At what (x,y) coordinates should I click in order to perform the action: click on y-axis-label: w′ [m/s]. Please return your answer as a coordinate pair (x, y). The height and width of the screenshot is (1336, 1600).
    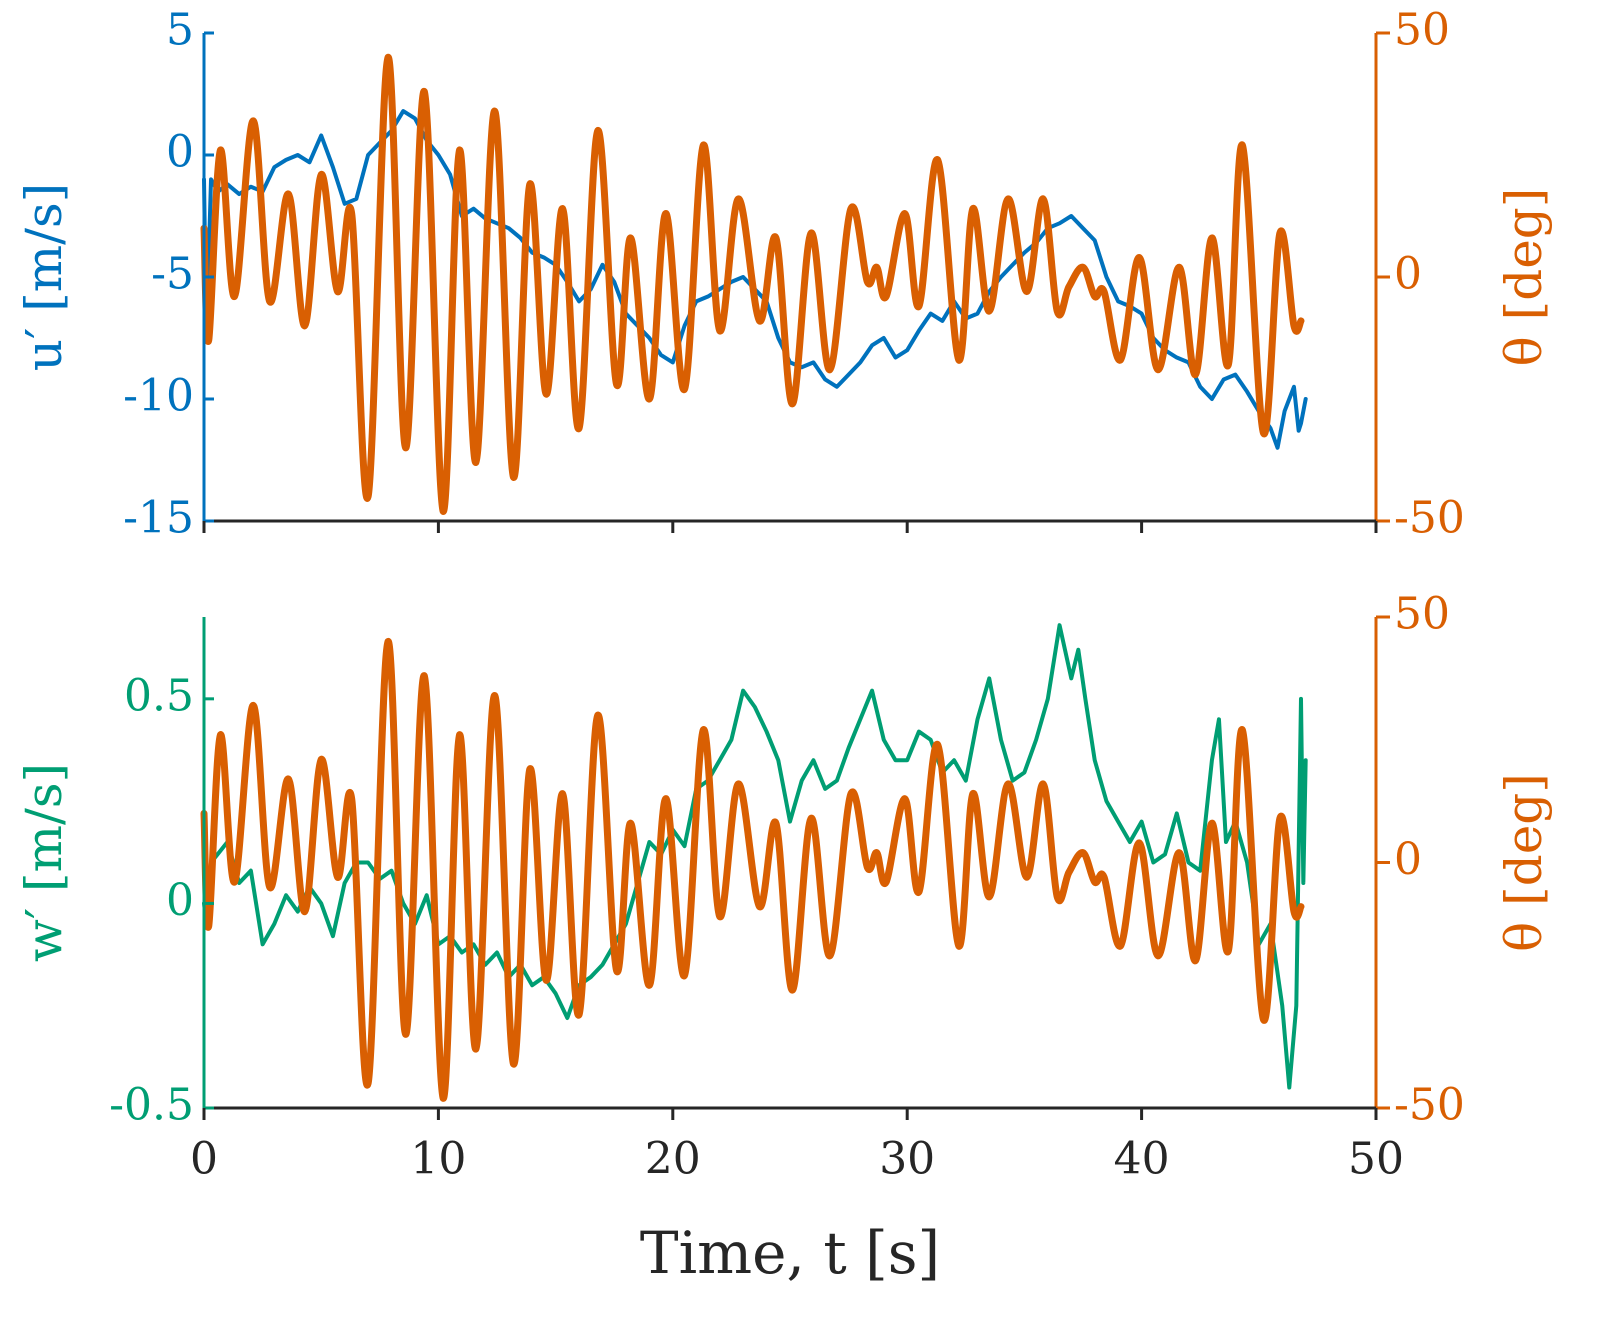
    Looking at the image, I should click on (44, 862).